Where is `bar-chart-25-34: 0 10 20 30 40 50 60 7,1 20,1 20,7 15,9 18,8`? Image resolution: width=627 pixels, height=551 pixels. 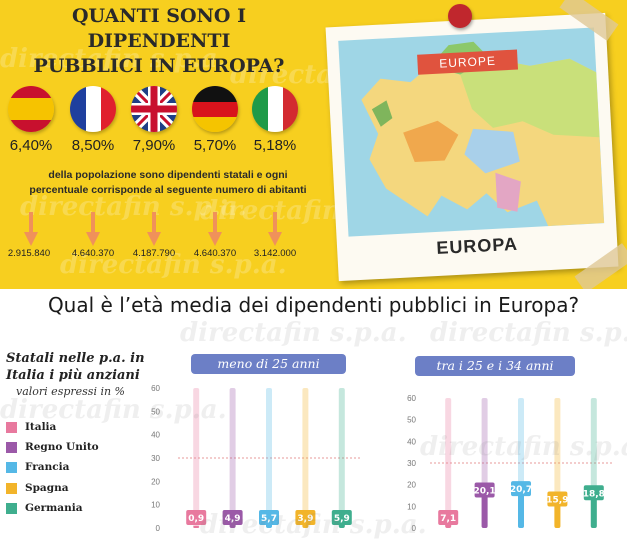
bar-chart-25-34: 0 10 20 30 40 50 60 7,1 20,1 20,7 15,9 18,8 is located at coordinates (509, 463).